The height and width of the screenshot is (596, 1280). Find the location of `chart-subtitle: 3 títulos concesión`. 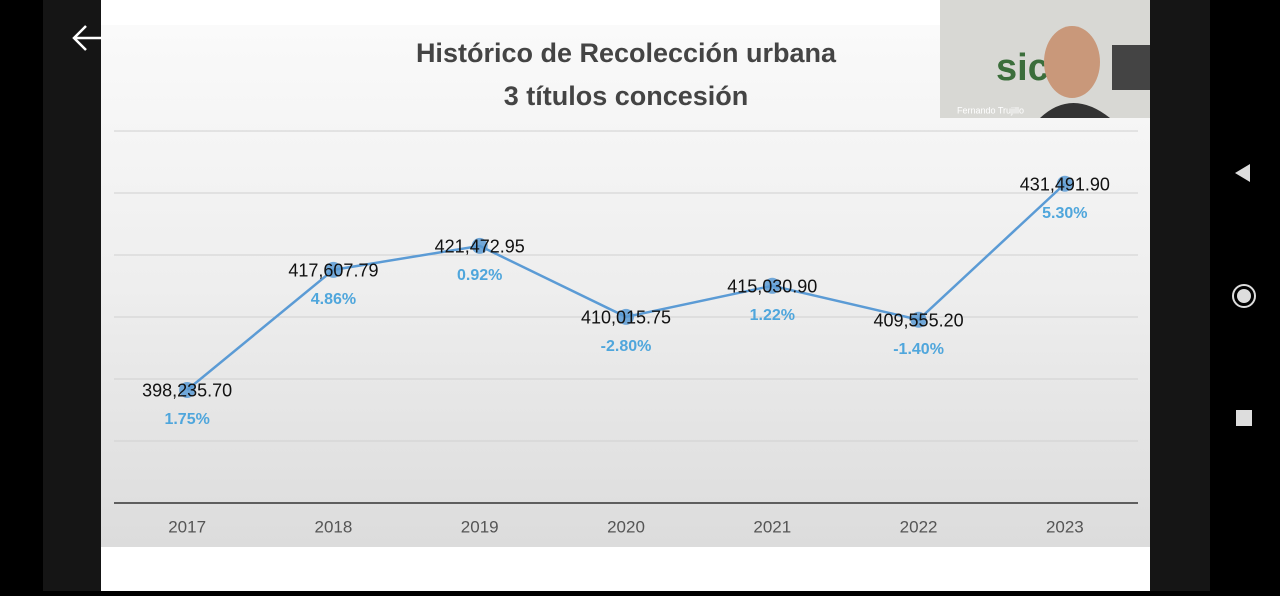

chart-subtitle: 3 títulos concesión is located at coordinates (626, 96).